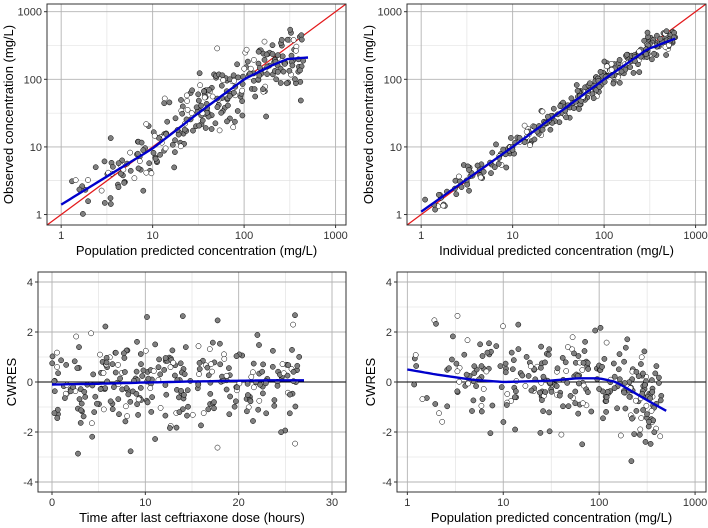 The height and width of the screenshot is (528, 708). I want to click on x-tick-label: 30, so click(332, 503).